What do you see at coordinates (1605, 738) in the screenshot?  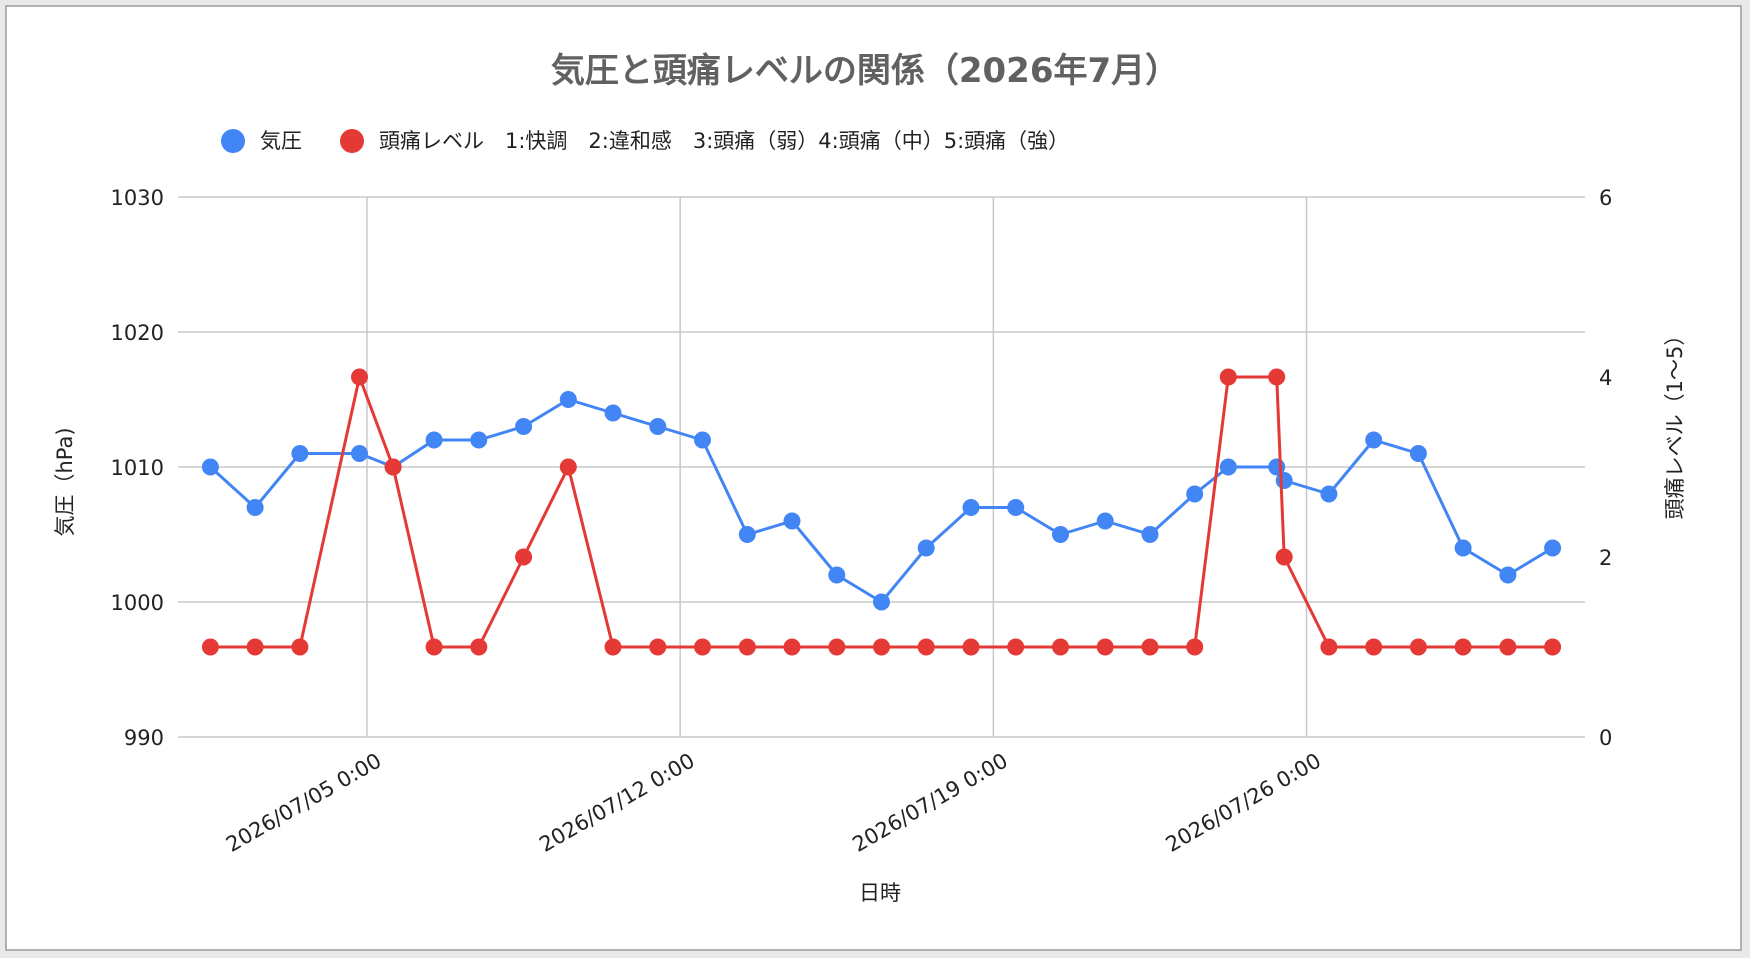 I see `y-right-tick-label: 0` at bounding box center [1605, 738].